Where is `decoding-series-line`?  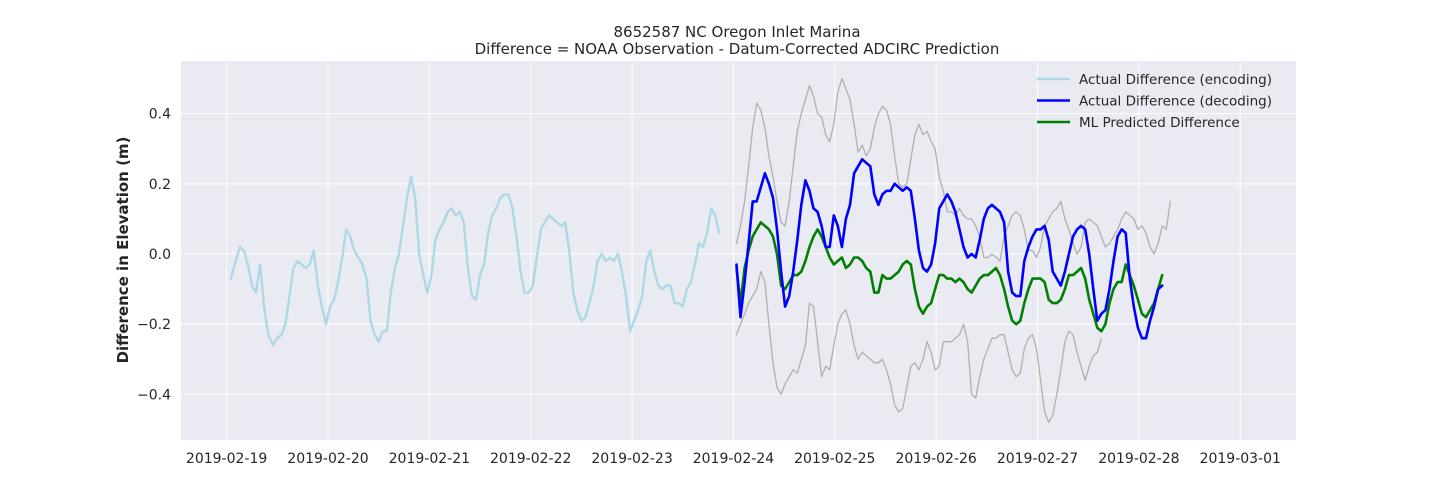 decoding-series-line is located at coordinates (949, 249).